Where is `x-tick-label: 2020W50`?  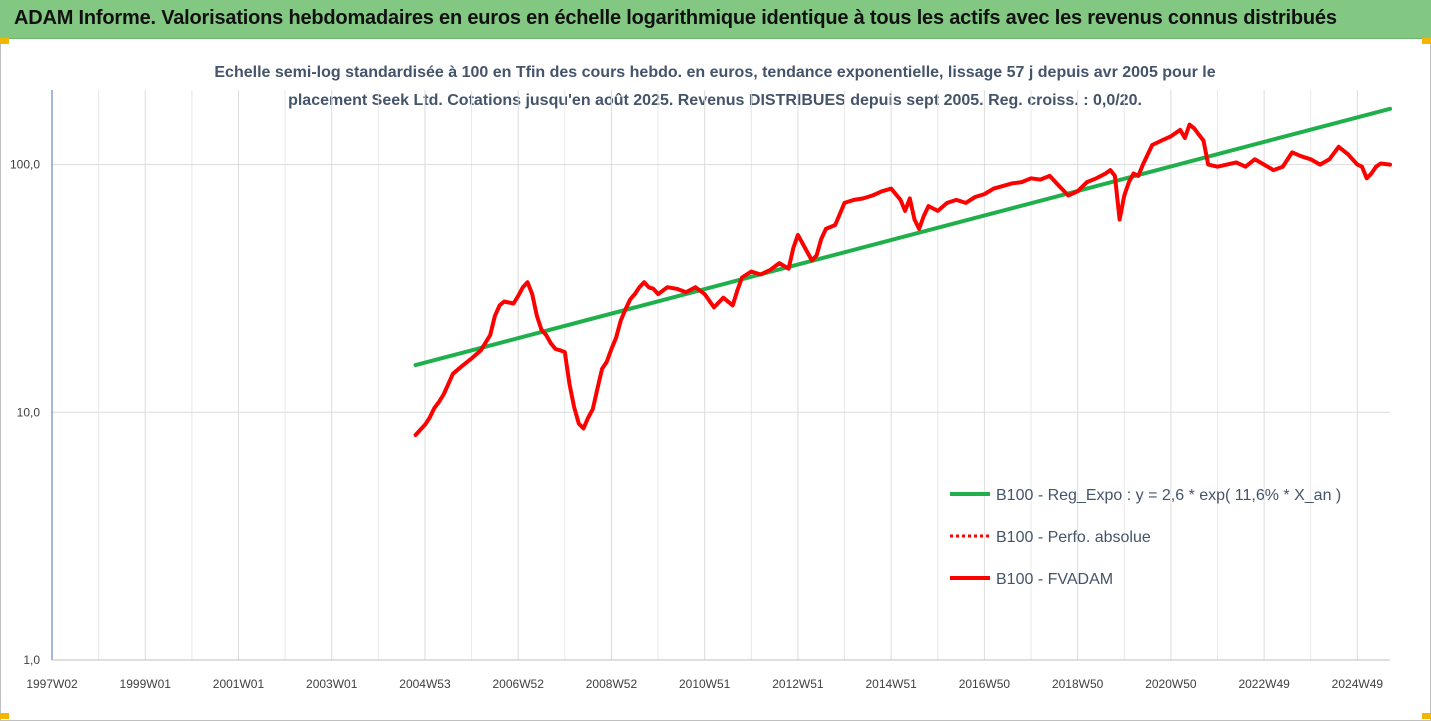
x-tick-label: 2020W50 is located at coordinates (1171, 684).